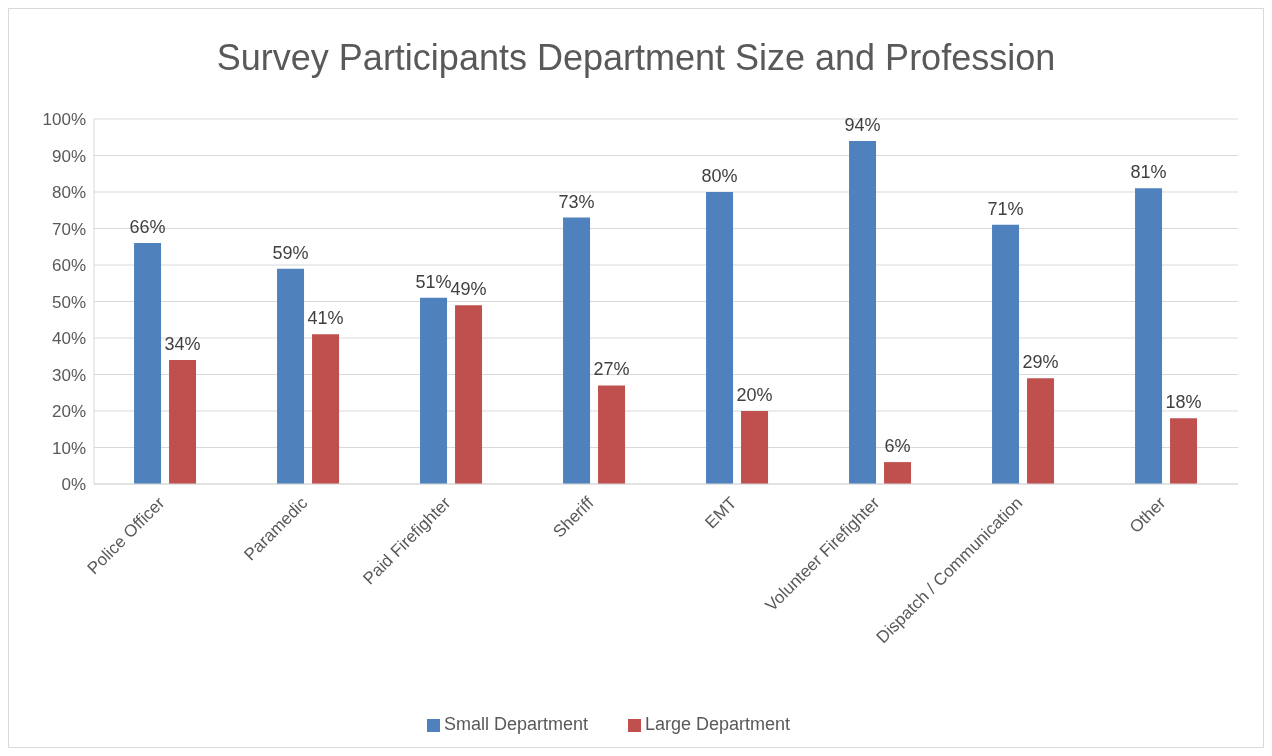  What do you see at coordinates (717, 724) in the screenshot?
I see `legend-label: Large Department` at bounding box center [717, 724].